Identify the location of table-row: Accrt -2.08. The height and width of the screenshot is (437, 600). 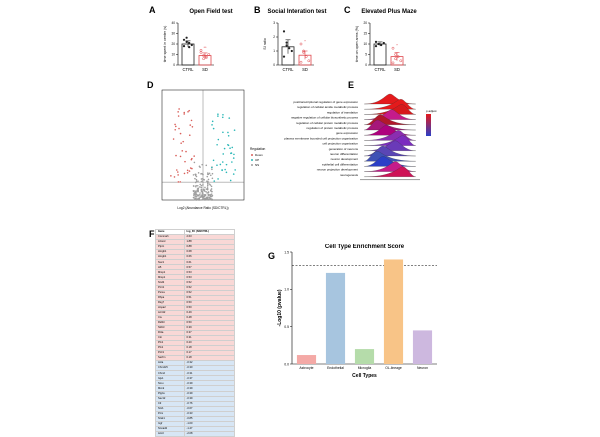
(195, 433).